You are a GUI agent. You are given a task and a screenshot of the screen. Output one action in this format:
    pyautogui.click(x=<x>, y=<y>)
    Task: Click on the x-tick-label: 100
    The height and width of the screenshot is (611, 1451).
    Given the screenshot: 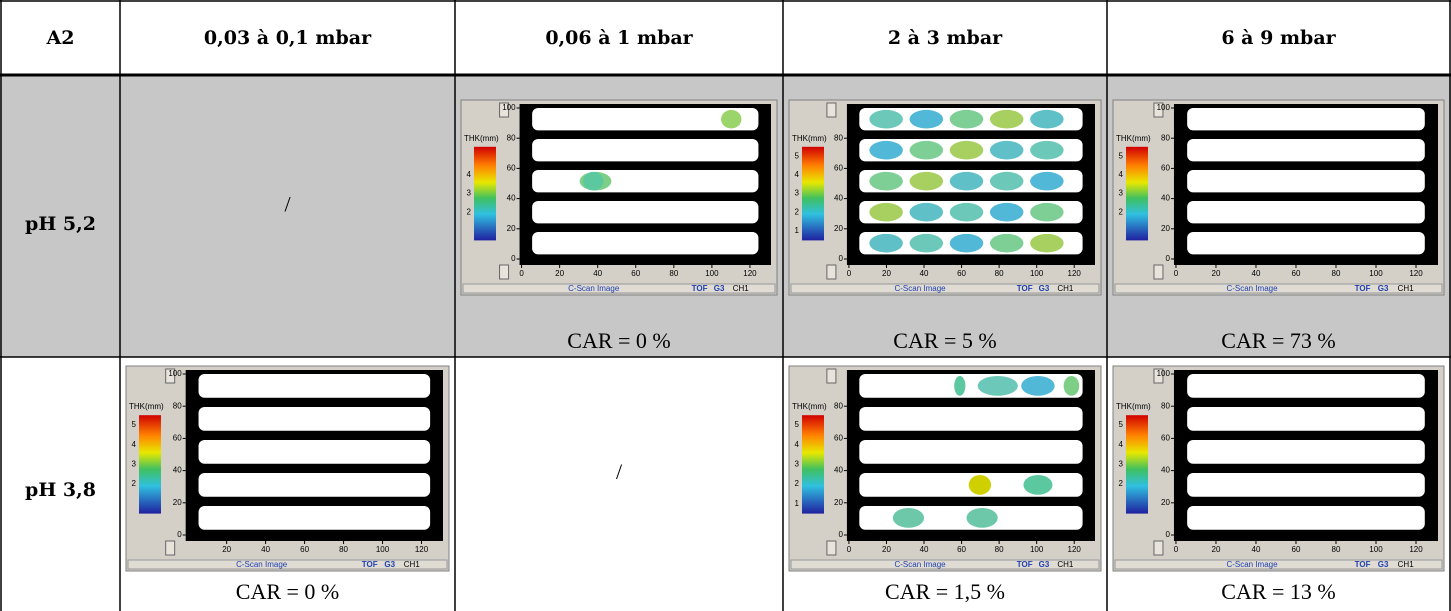 What is the action you would take?
    pyautogui.click(x=1037, y=273)
    